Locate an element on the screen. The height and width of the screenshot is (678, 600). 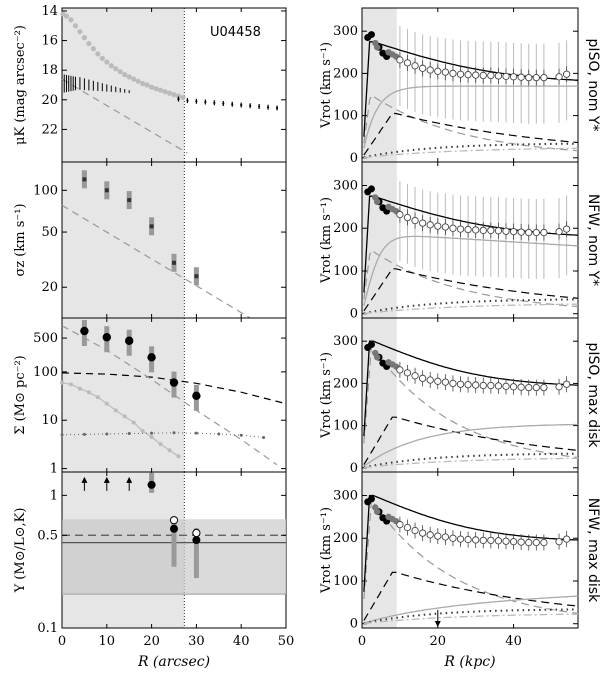
y-tick-label: 1 is located at coordinates (54, 469).